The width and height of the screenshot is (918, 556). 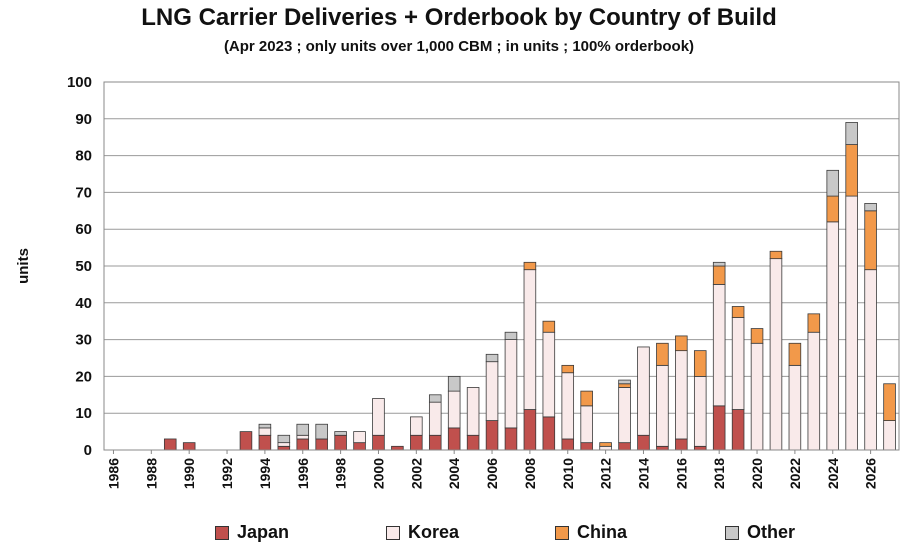 I want to click on bar-japan-2015, so click(x=662, y=448).